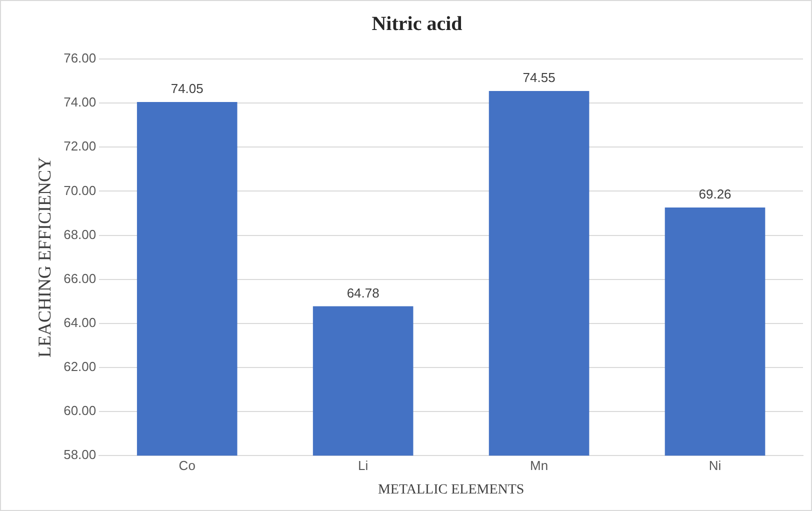 This screenshot has height=511, width=812. I want to click on y-tick-label: 66.00, so click(80, 278).